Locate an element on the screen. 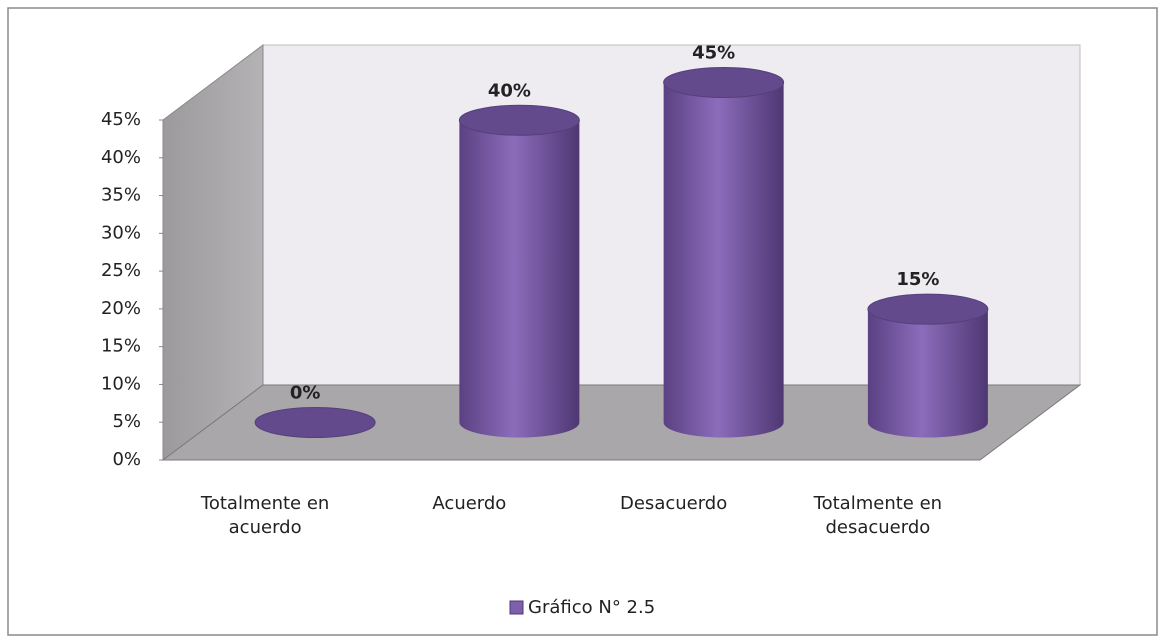 This screenshot has height=643, width=1165. y-tick-label: 25% is located at coordinates (121, 270).